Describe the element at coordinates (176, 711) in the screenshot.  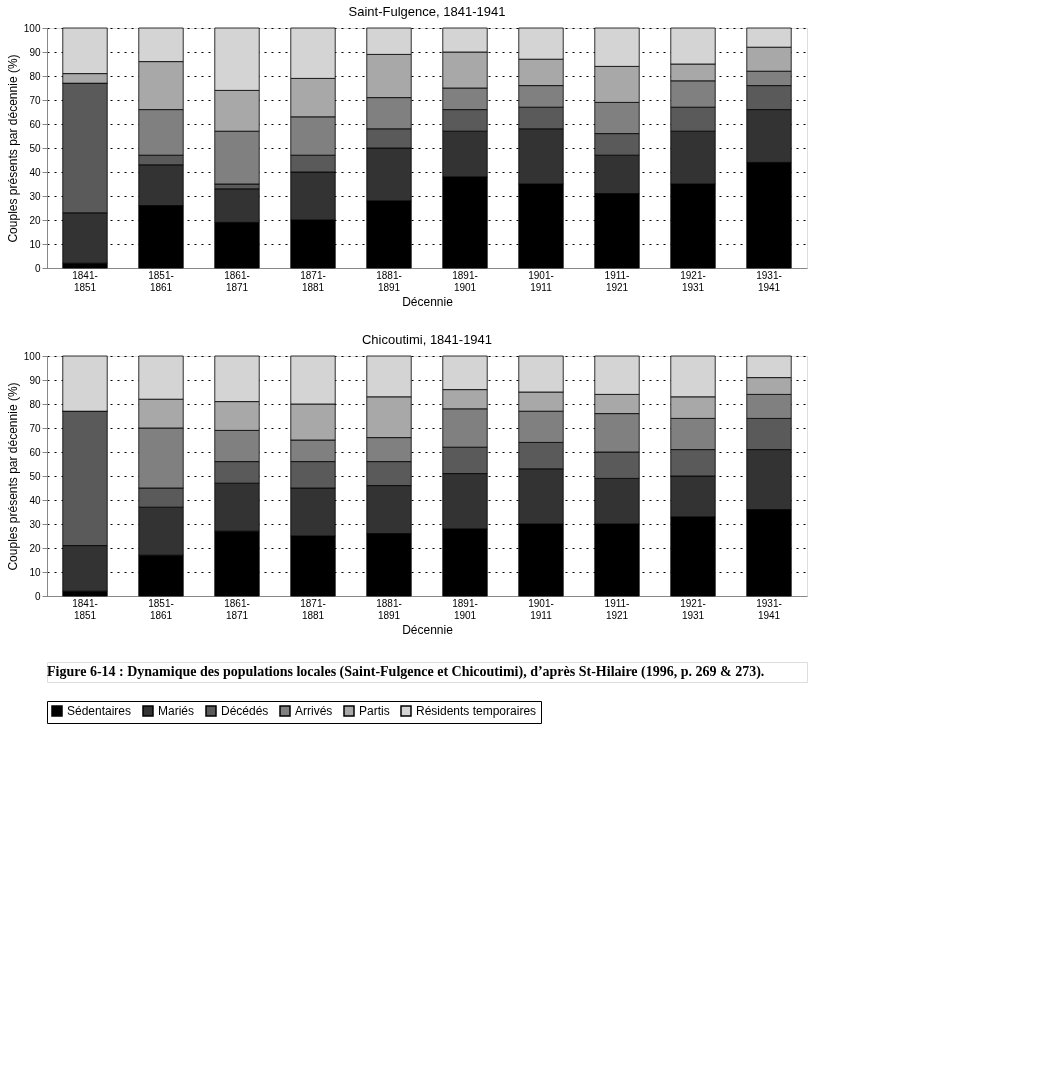
I see `legend-label: Mariés` at that location.